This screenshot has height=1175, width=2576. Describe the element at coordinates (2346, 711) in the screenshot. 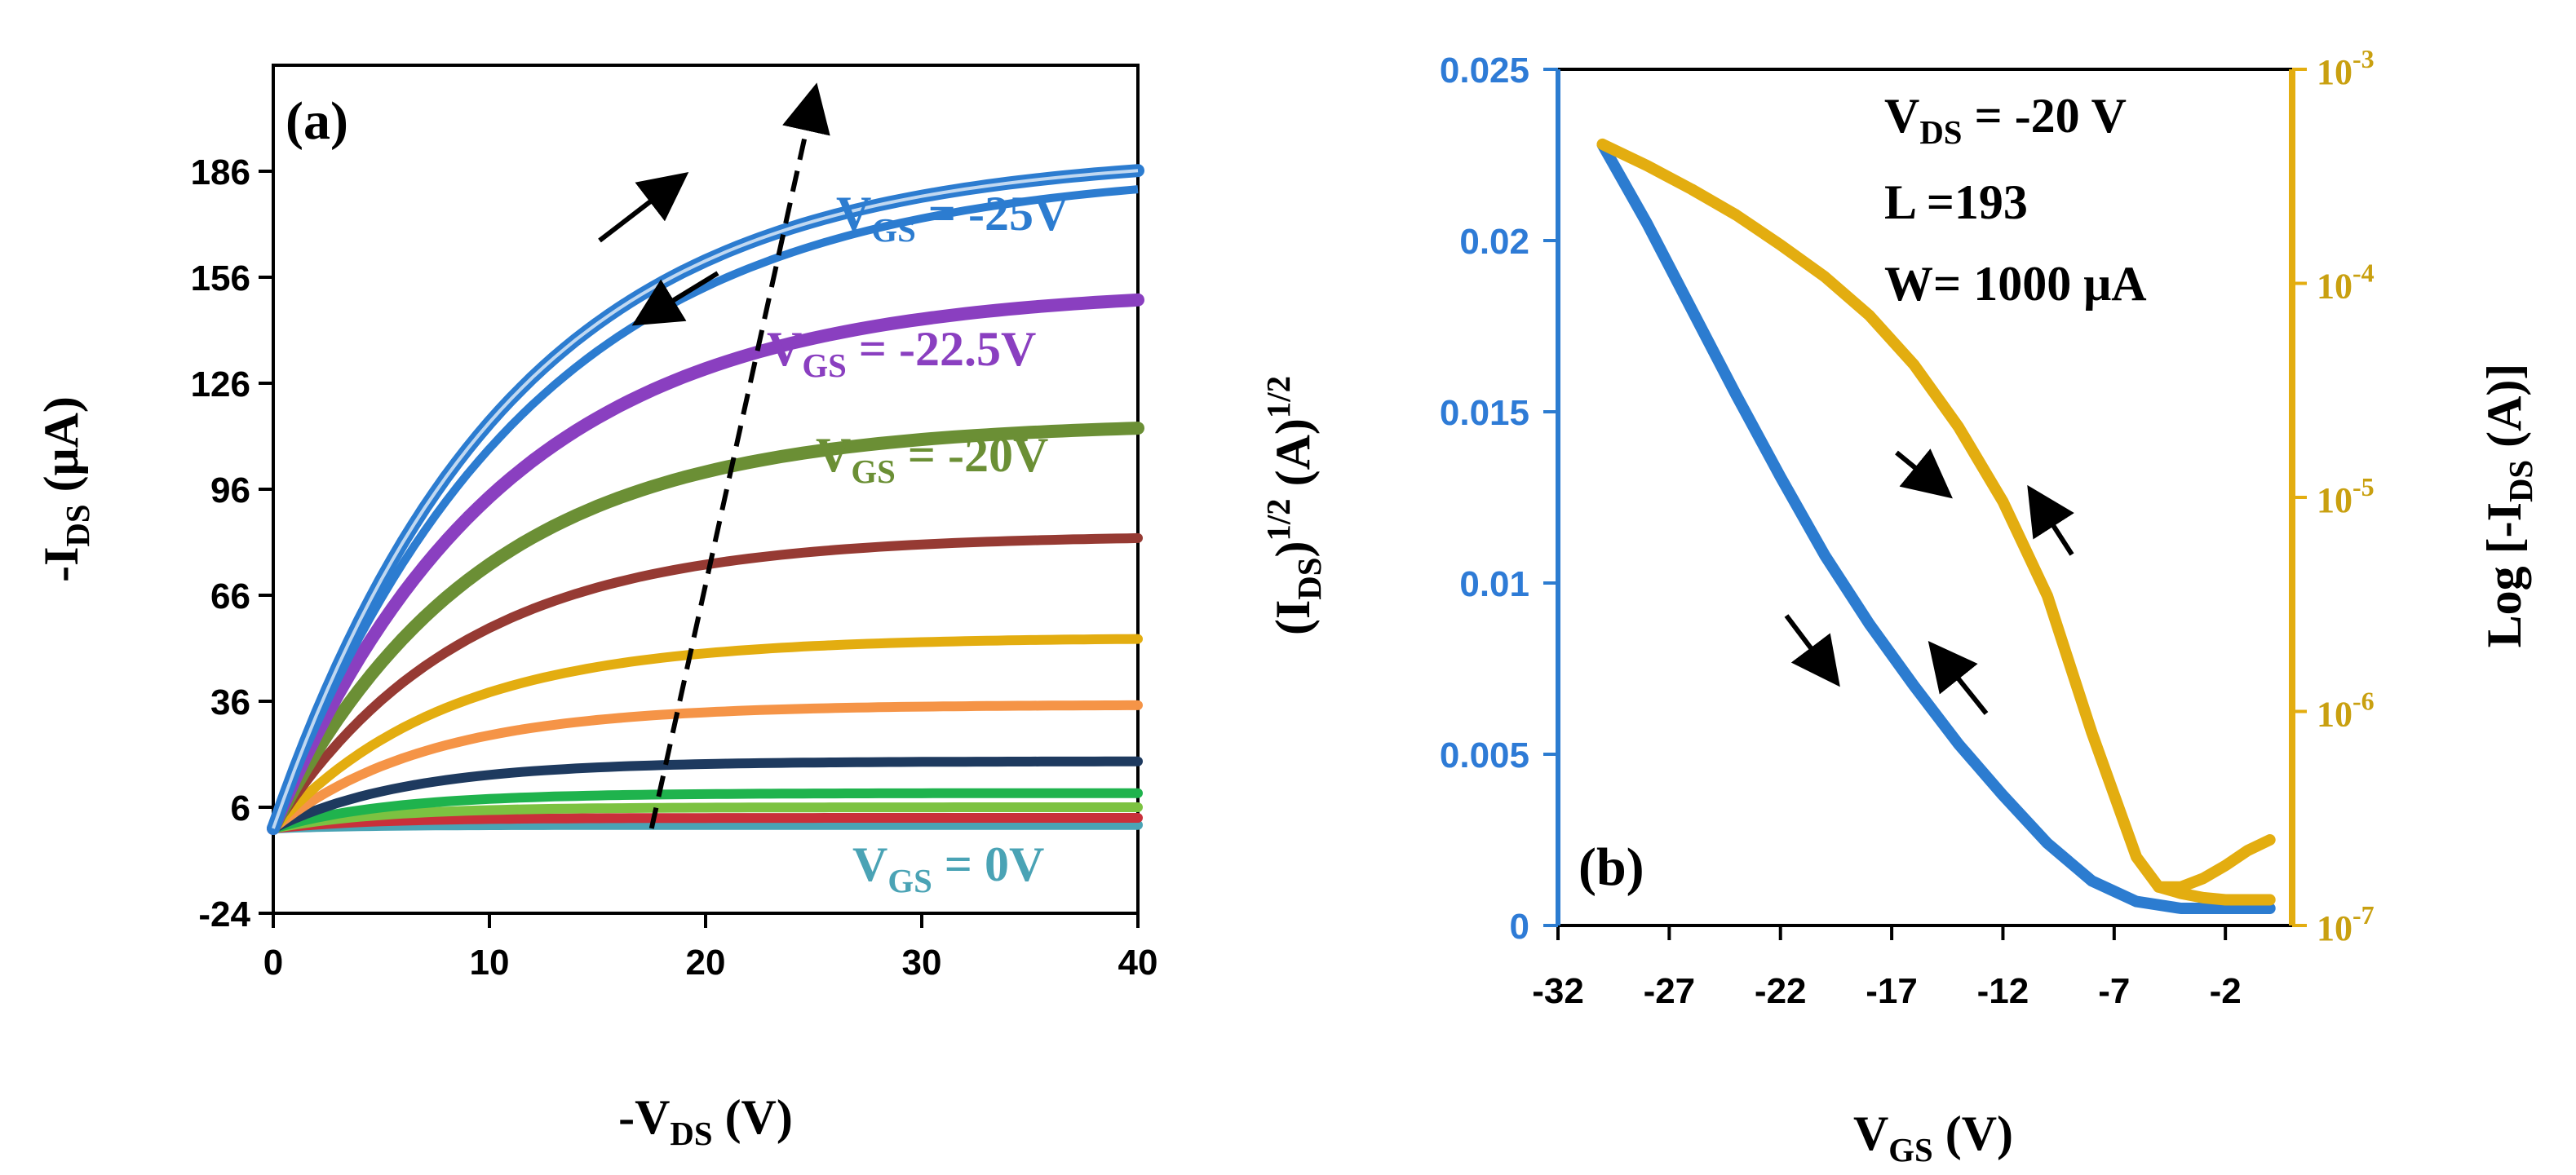

I see `right-y-tick-label: 10⁻⁶` at that location.